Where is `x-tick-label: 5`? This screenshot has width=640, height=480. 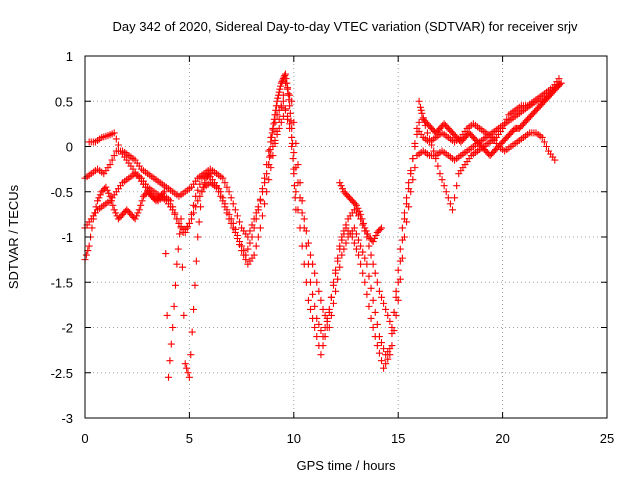
x-tick-label: 5 is located at coordinates (189, 438).